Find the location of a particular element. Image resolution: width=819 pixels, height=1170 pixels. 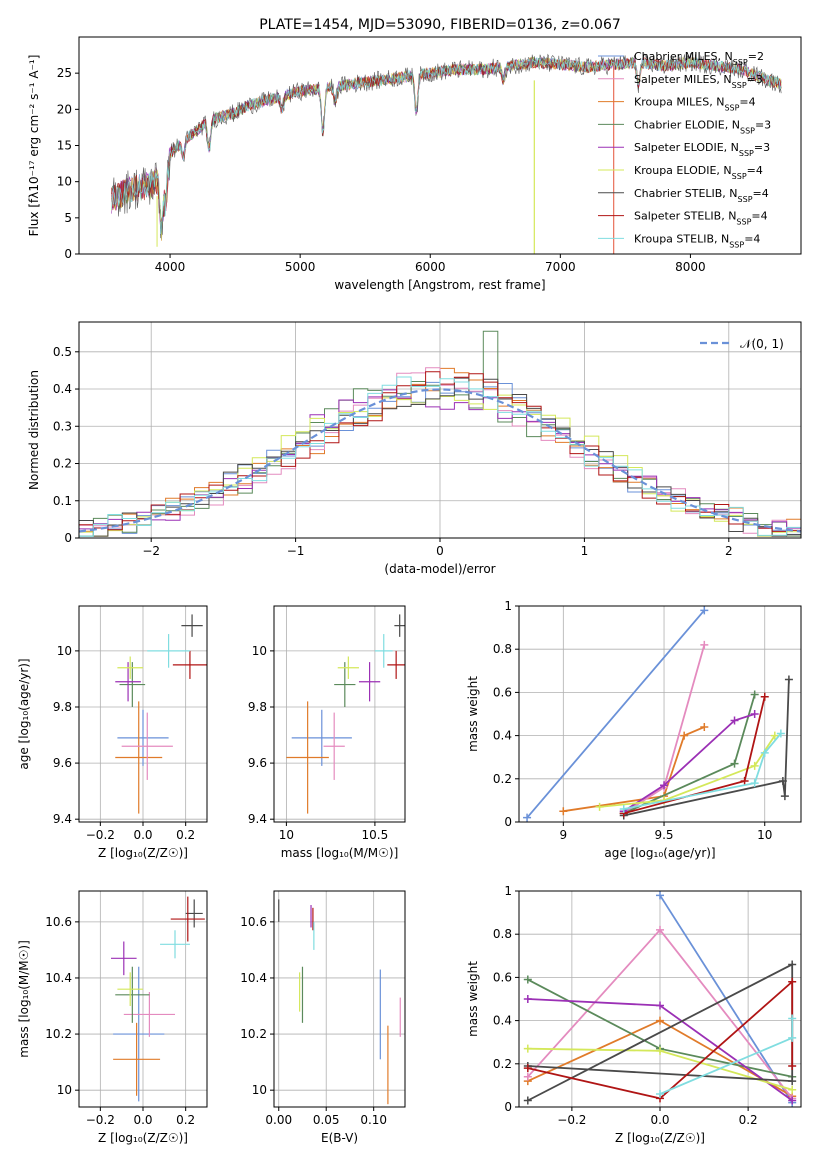

x-tick-label: 6000 is located at coordinates (430, 267).